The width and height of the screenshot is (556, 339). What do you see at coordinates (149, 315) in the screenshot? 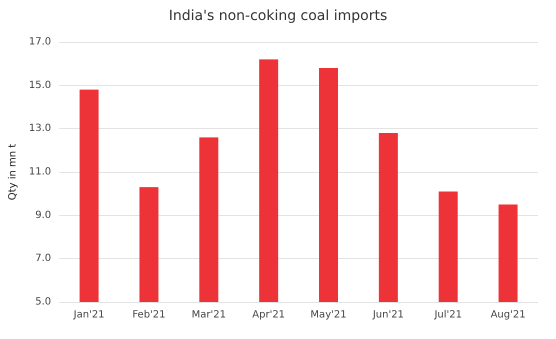
I see `x-tick-label: Feb'21` at bounding box center [149, 315].